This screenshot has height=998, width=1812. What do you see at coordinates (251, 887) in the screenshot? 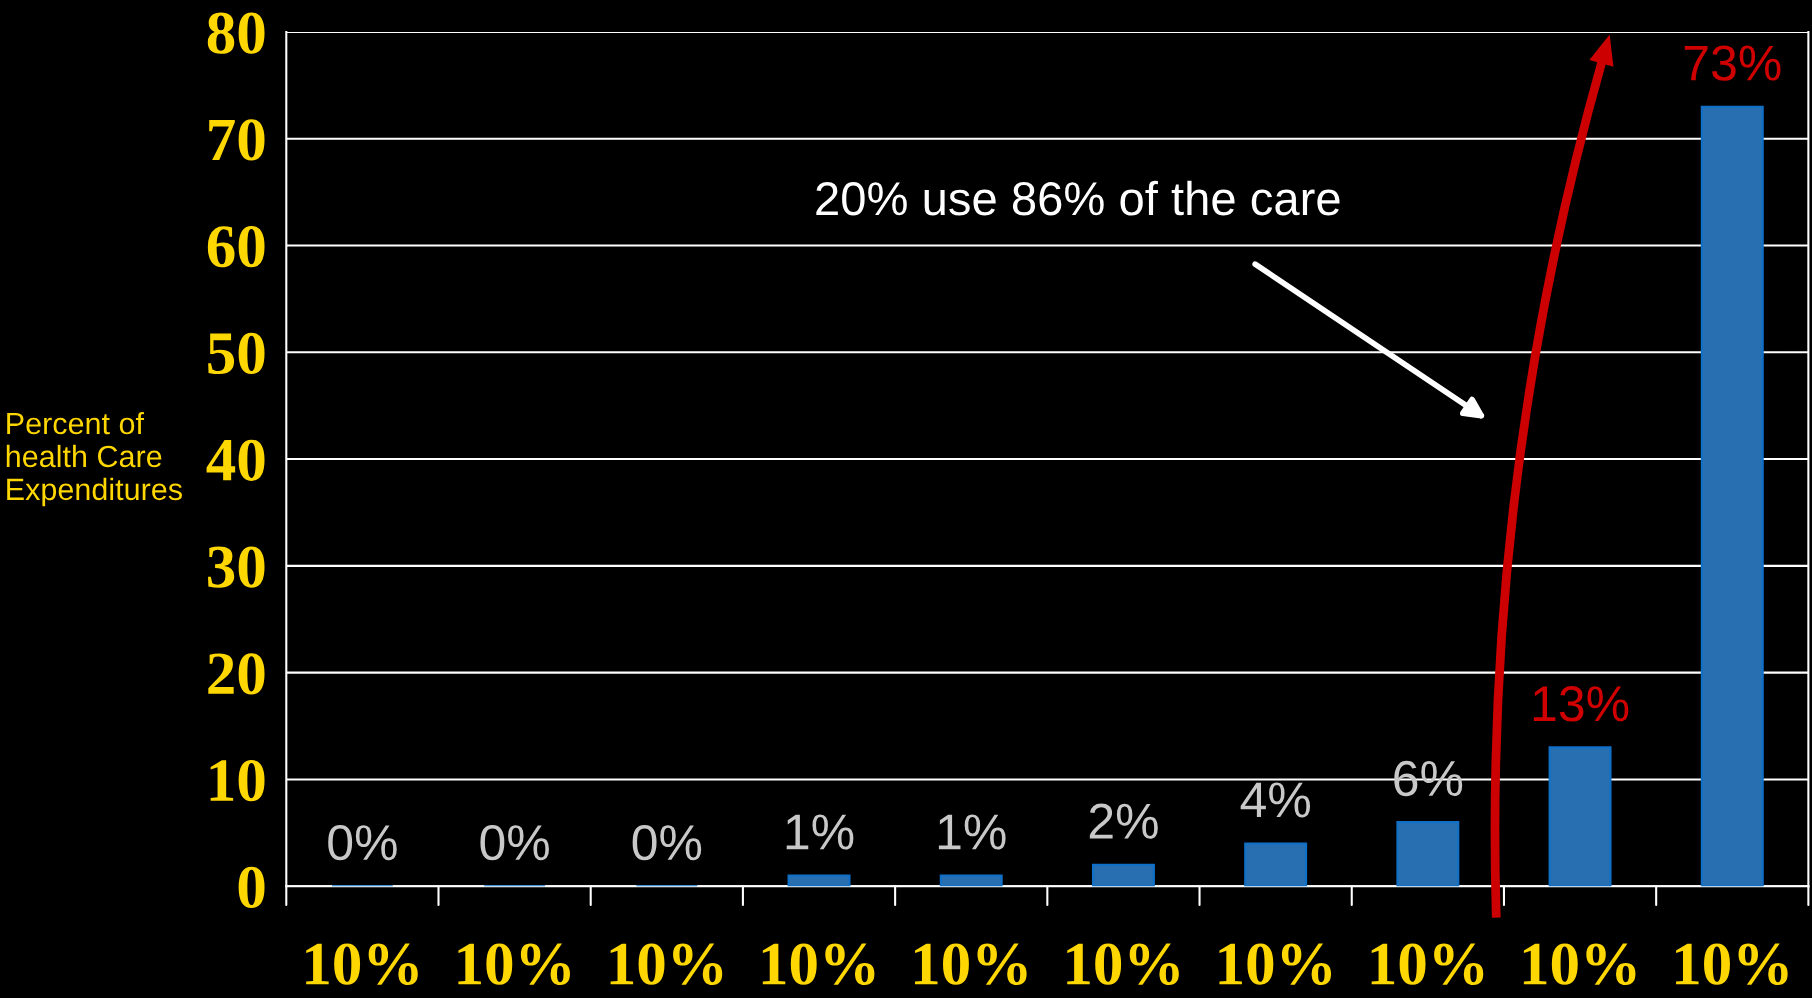
I see `y-tick-label: 0` at bounding box center [251, 887].